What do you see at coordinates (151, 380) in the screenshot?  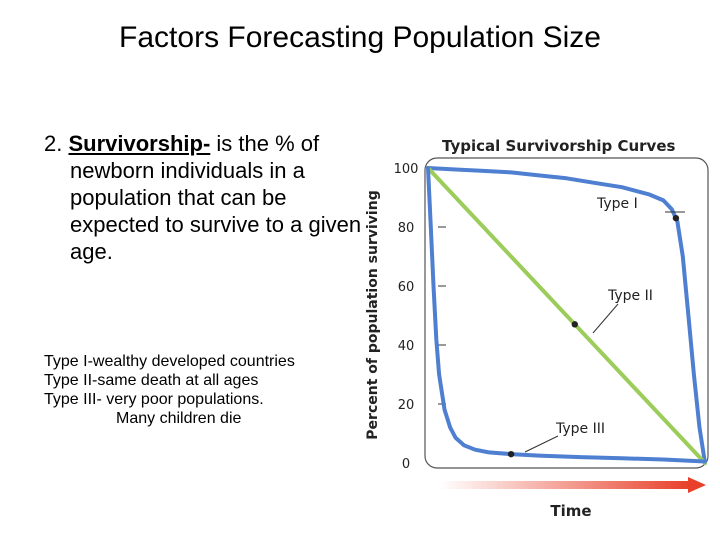 I see `type-2-line: Type II-same death at all ages` at bounding box center [151, 380].